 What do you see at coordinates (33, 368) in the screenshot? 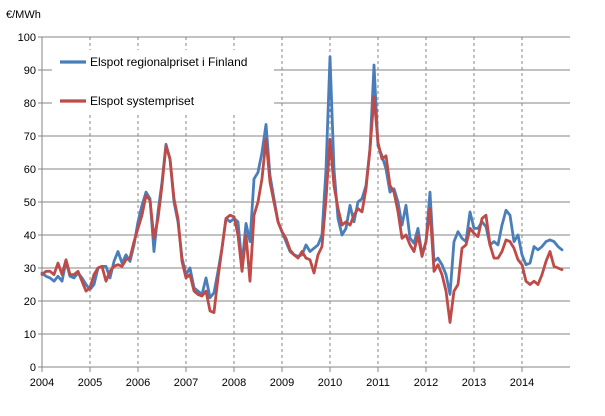
I see `y-tick-label: 0` at bounding box center [33, 368].